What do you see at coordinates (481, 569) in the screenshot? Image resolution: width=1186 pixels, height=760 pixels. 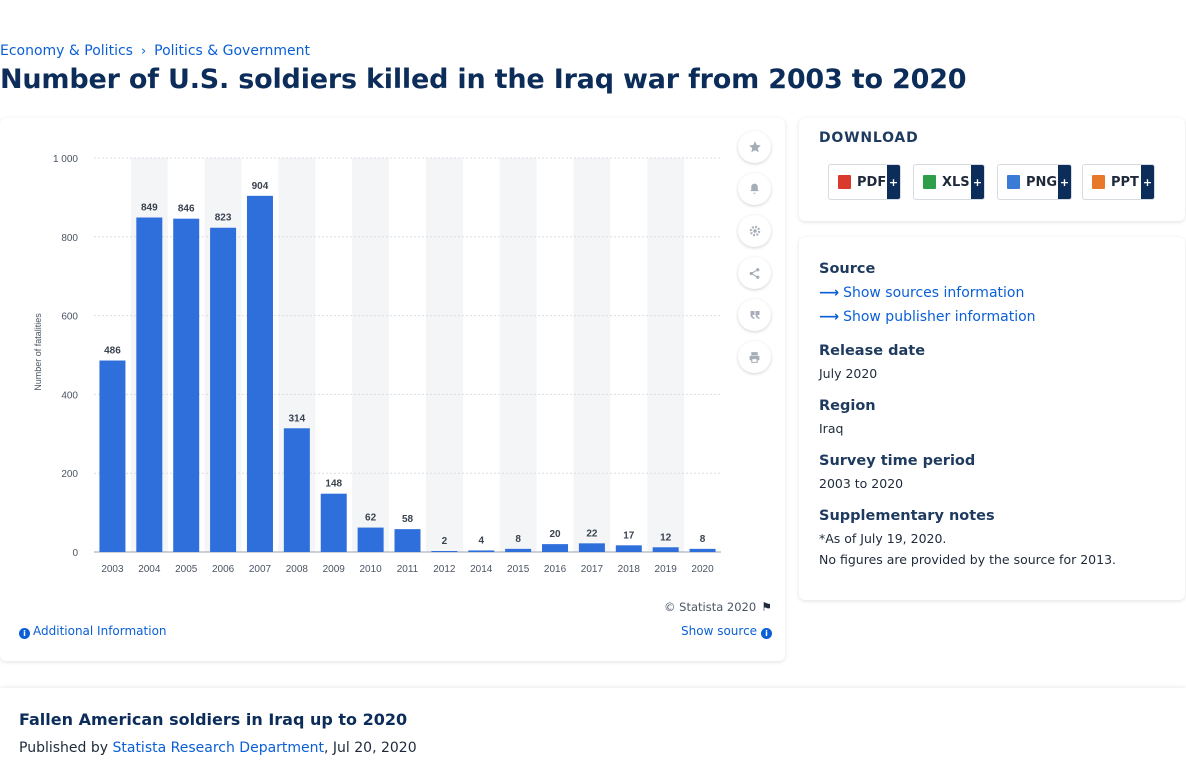 I see `x-tick-label: 2014` at bounding box center [481, 569].